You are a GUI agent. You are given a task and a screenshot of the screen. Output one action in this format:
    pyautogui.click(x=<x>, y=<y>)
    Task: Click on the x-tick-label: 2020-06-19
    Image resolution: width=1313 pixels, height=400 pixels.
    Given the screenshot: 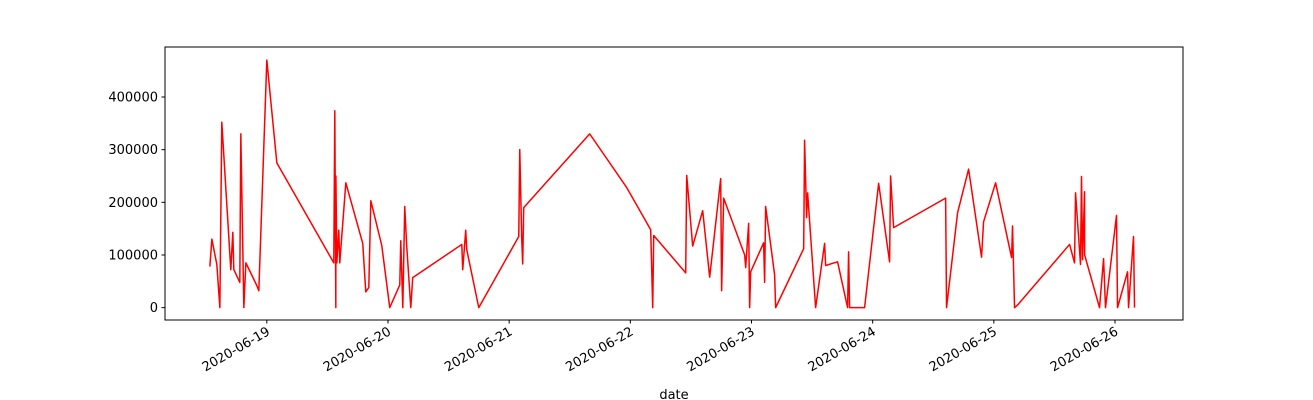 What is the action you would take?
    pyautogui.click(x=236, y=349)
    